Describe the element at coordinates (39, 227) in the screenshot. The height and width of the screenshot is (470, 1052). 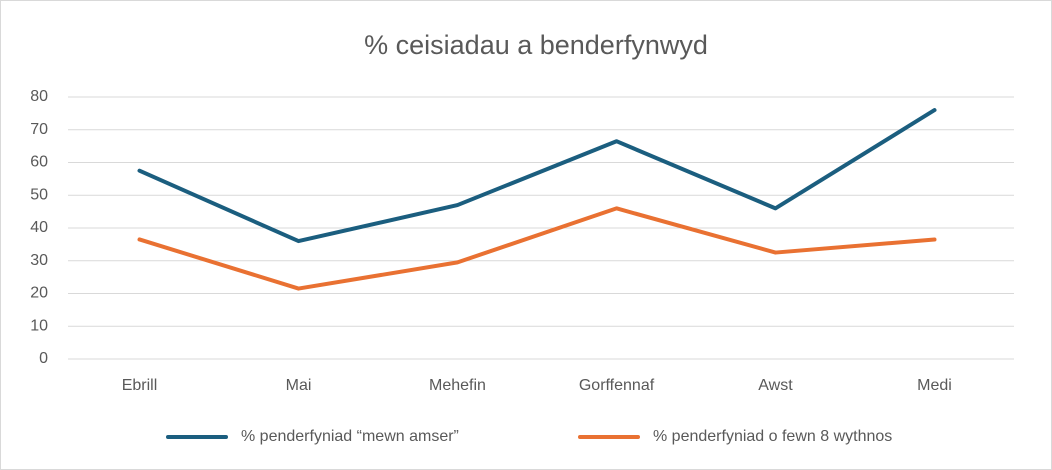
I see `y-tick-label: 40` at that location.